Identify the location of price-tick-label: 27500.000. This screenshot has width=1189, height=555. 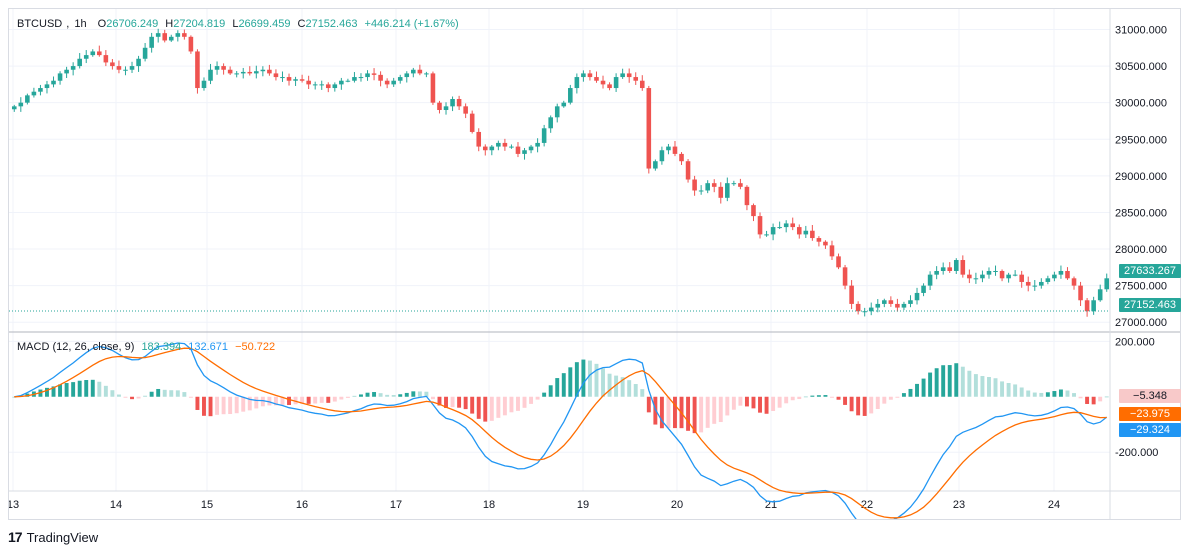
(1141, 287).